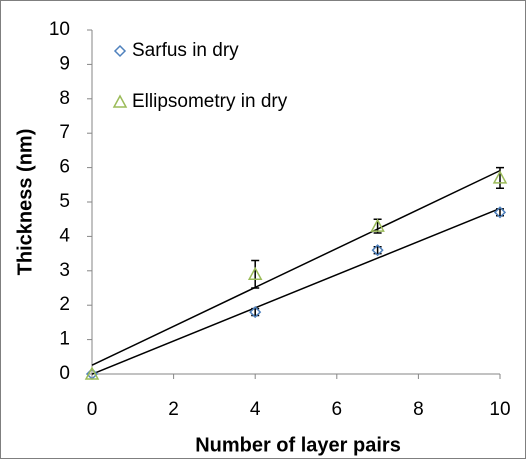 The width and height of the screenshot is (526, 459). What do you see at coordinates (64, 270) in the screenshot?
I see `y-tick-label: 3` at bounding box center [64, 270].